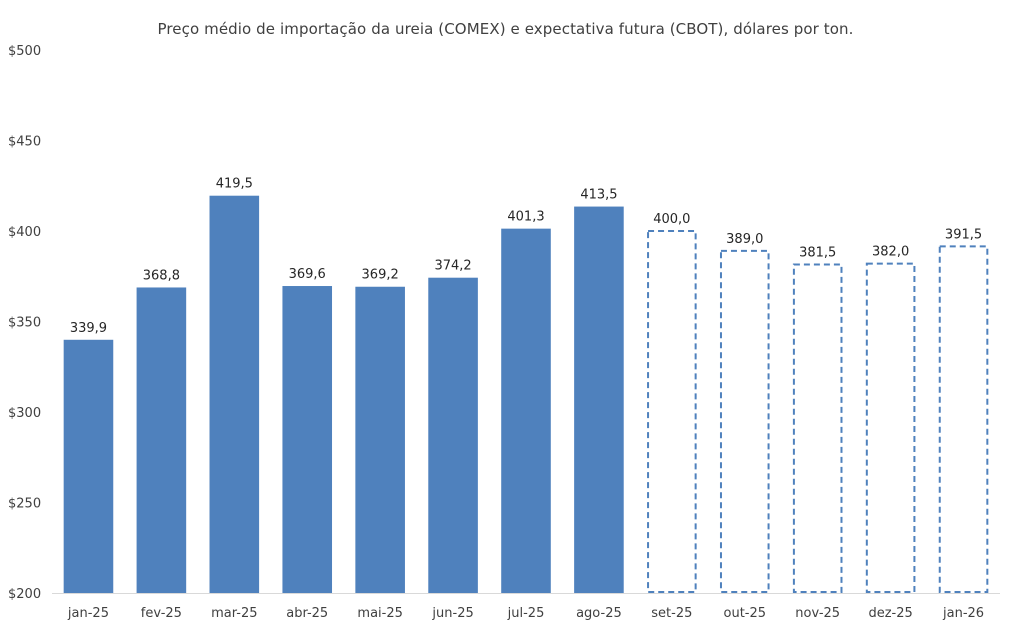 The width and height of the screenshot is (1011, 629). I want to click on data-label-set-25: 400,0, so click(671, 219).